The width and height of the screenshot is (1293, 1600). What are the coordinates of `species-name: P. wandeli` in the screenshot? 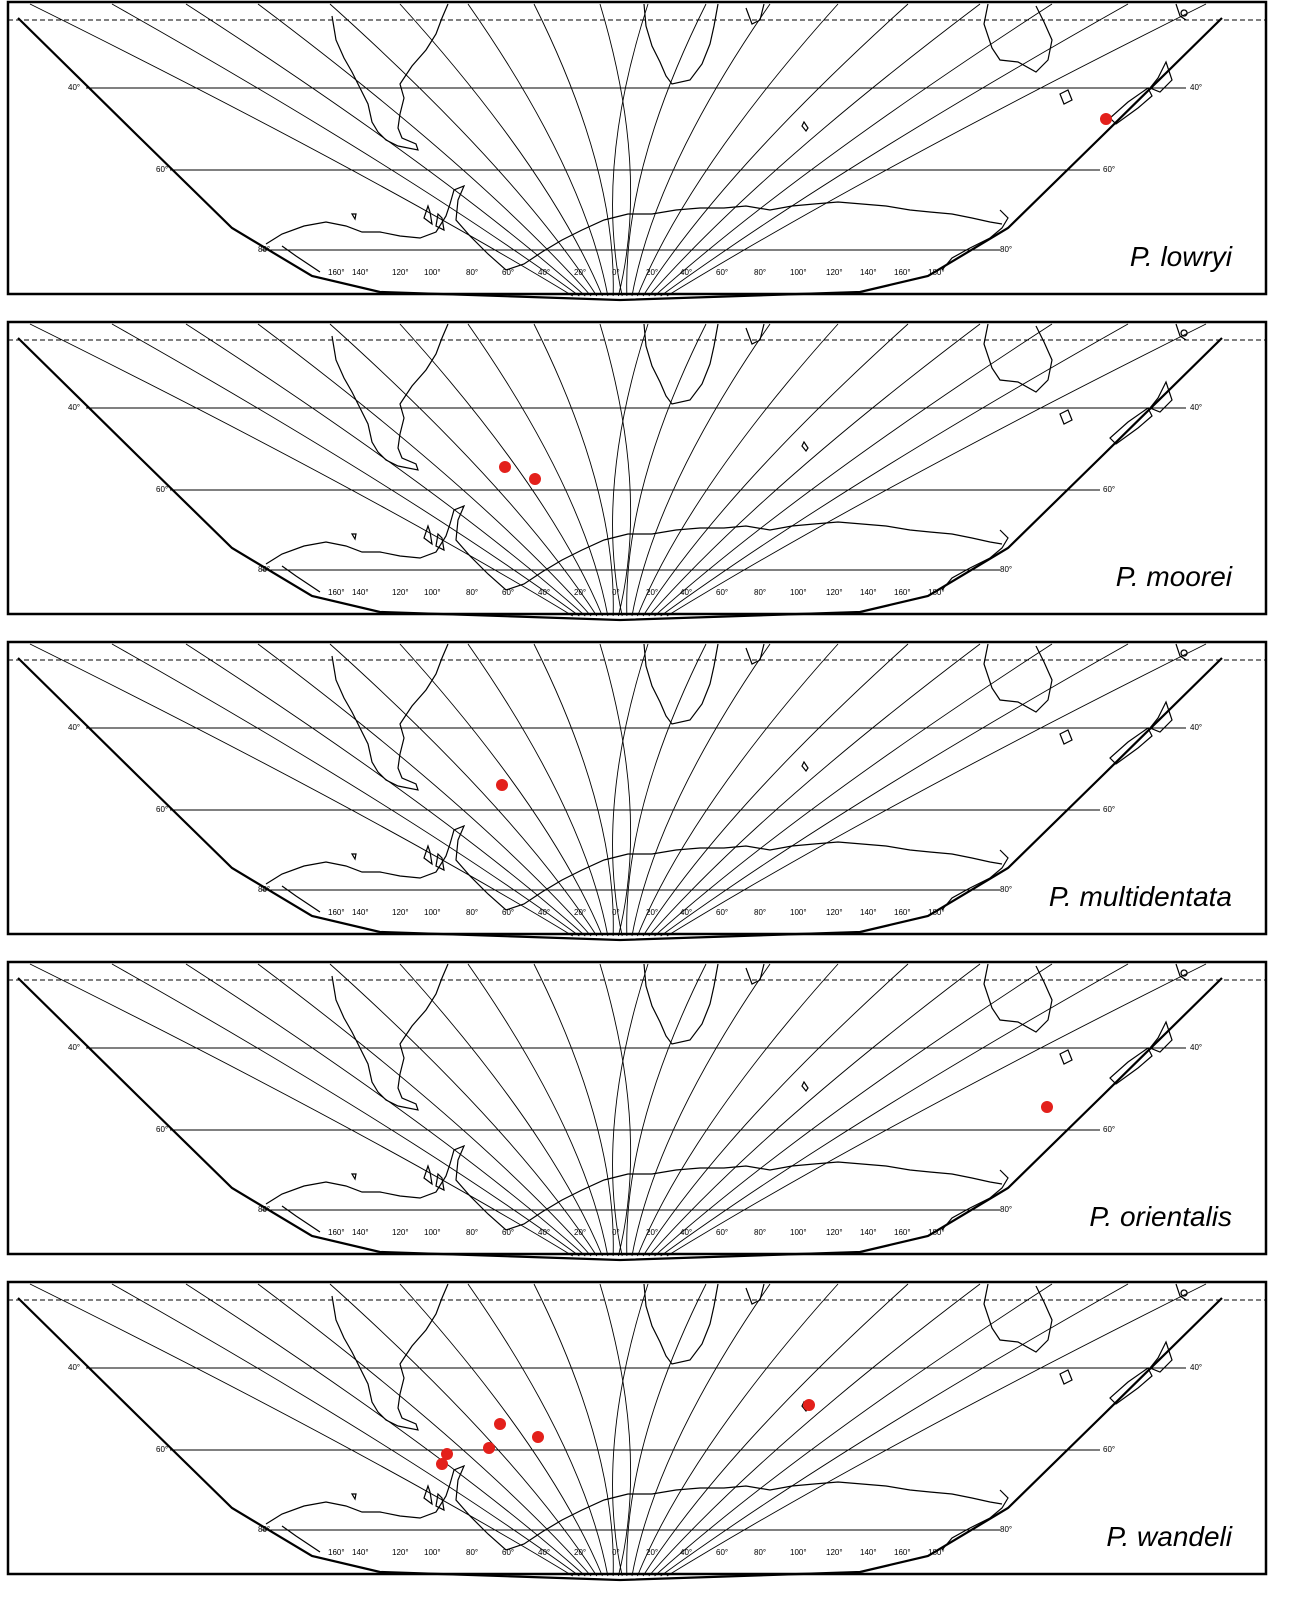 It's located at (1169, 1536).